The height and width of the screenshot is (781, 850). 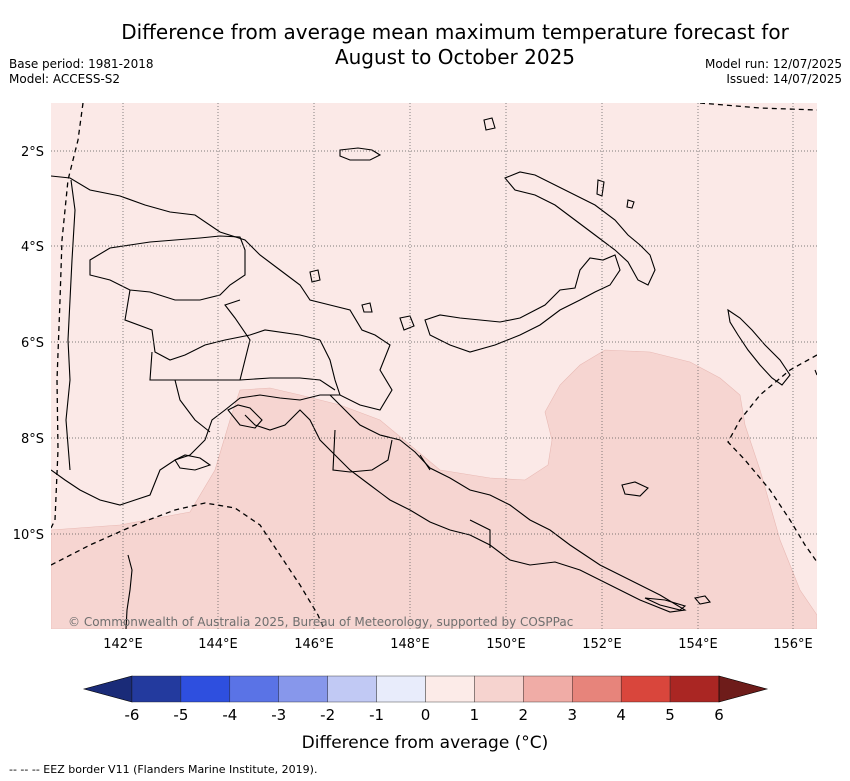 What do you see at coordinates (719, 715) in the screenshot?
I see `colorbar-tick-label: 6` at bounding box center [719, 715].